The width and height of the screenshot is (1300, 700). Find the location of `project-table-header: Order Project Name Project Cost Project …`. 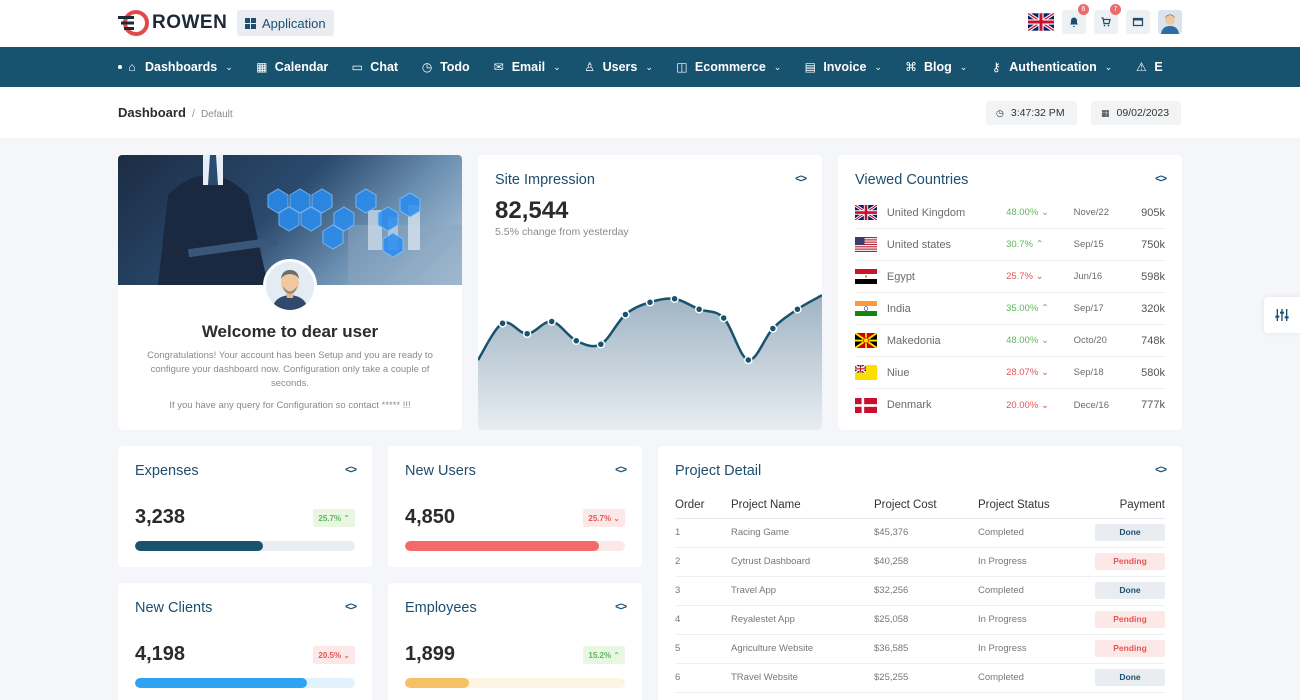

project-table-header: Order Project Name Project Cost Project … is located at coordinates (920, 505).